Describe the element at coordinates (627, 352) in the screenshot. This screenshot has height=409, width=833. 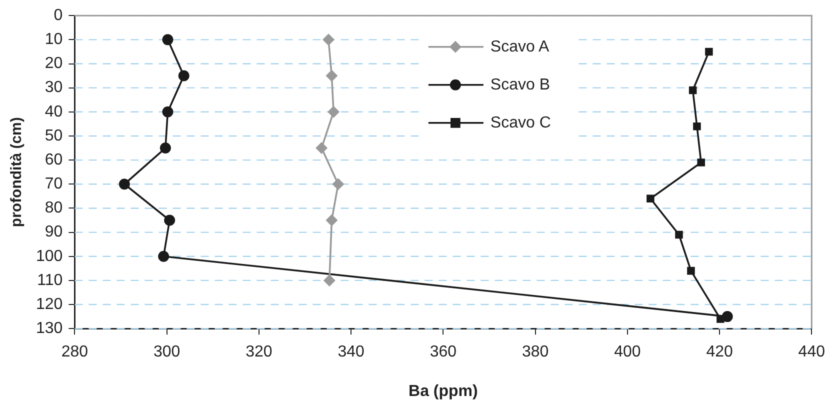
I see `x-tick-label: 400` at that location.